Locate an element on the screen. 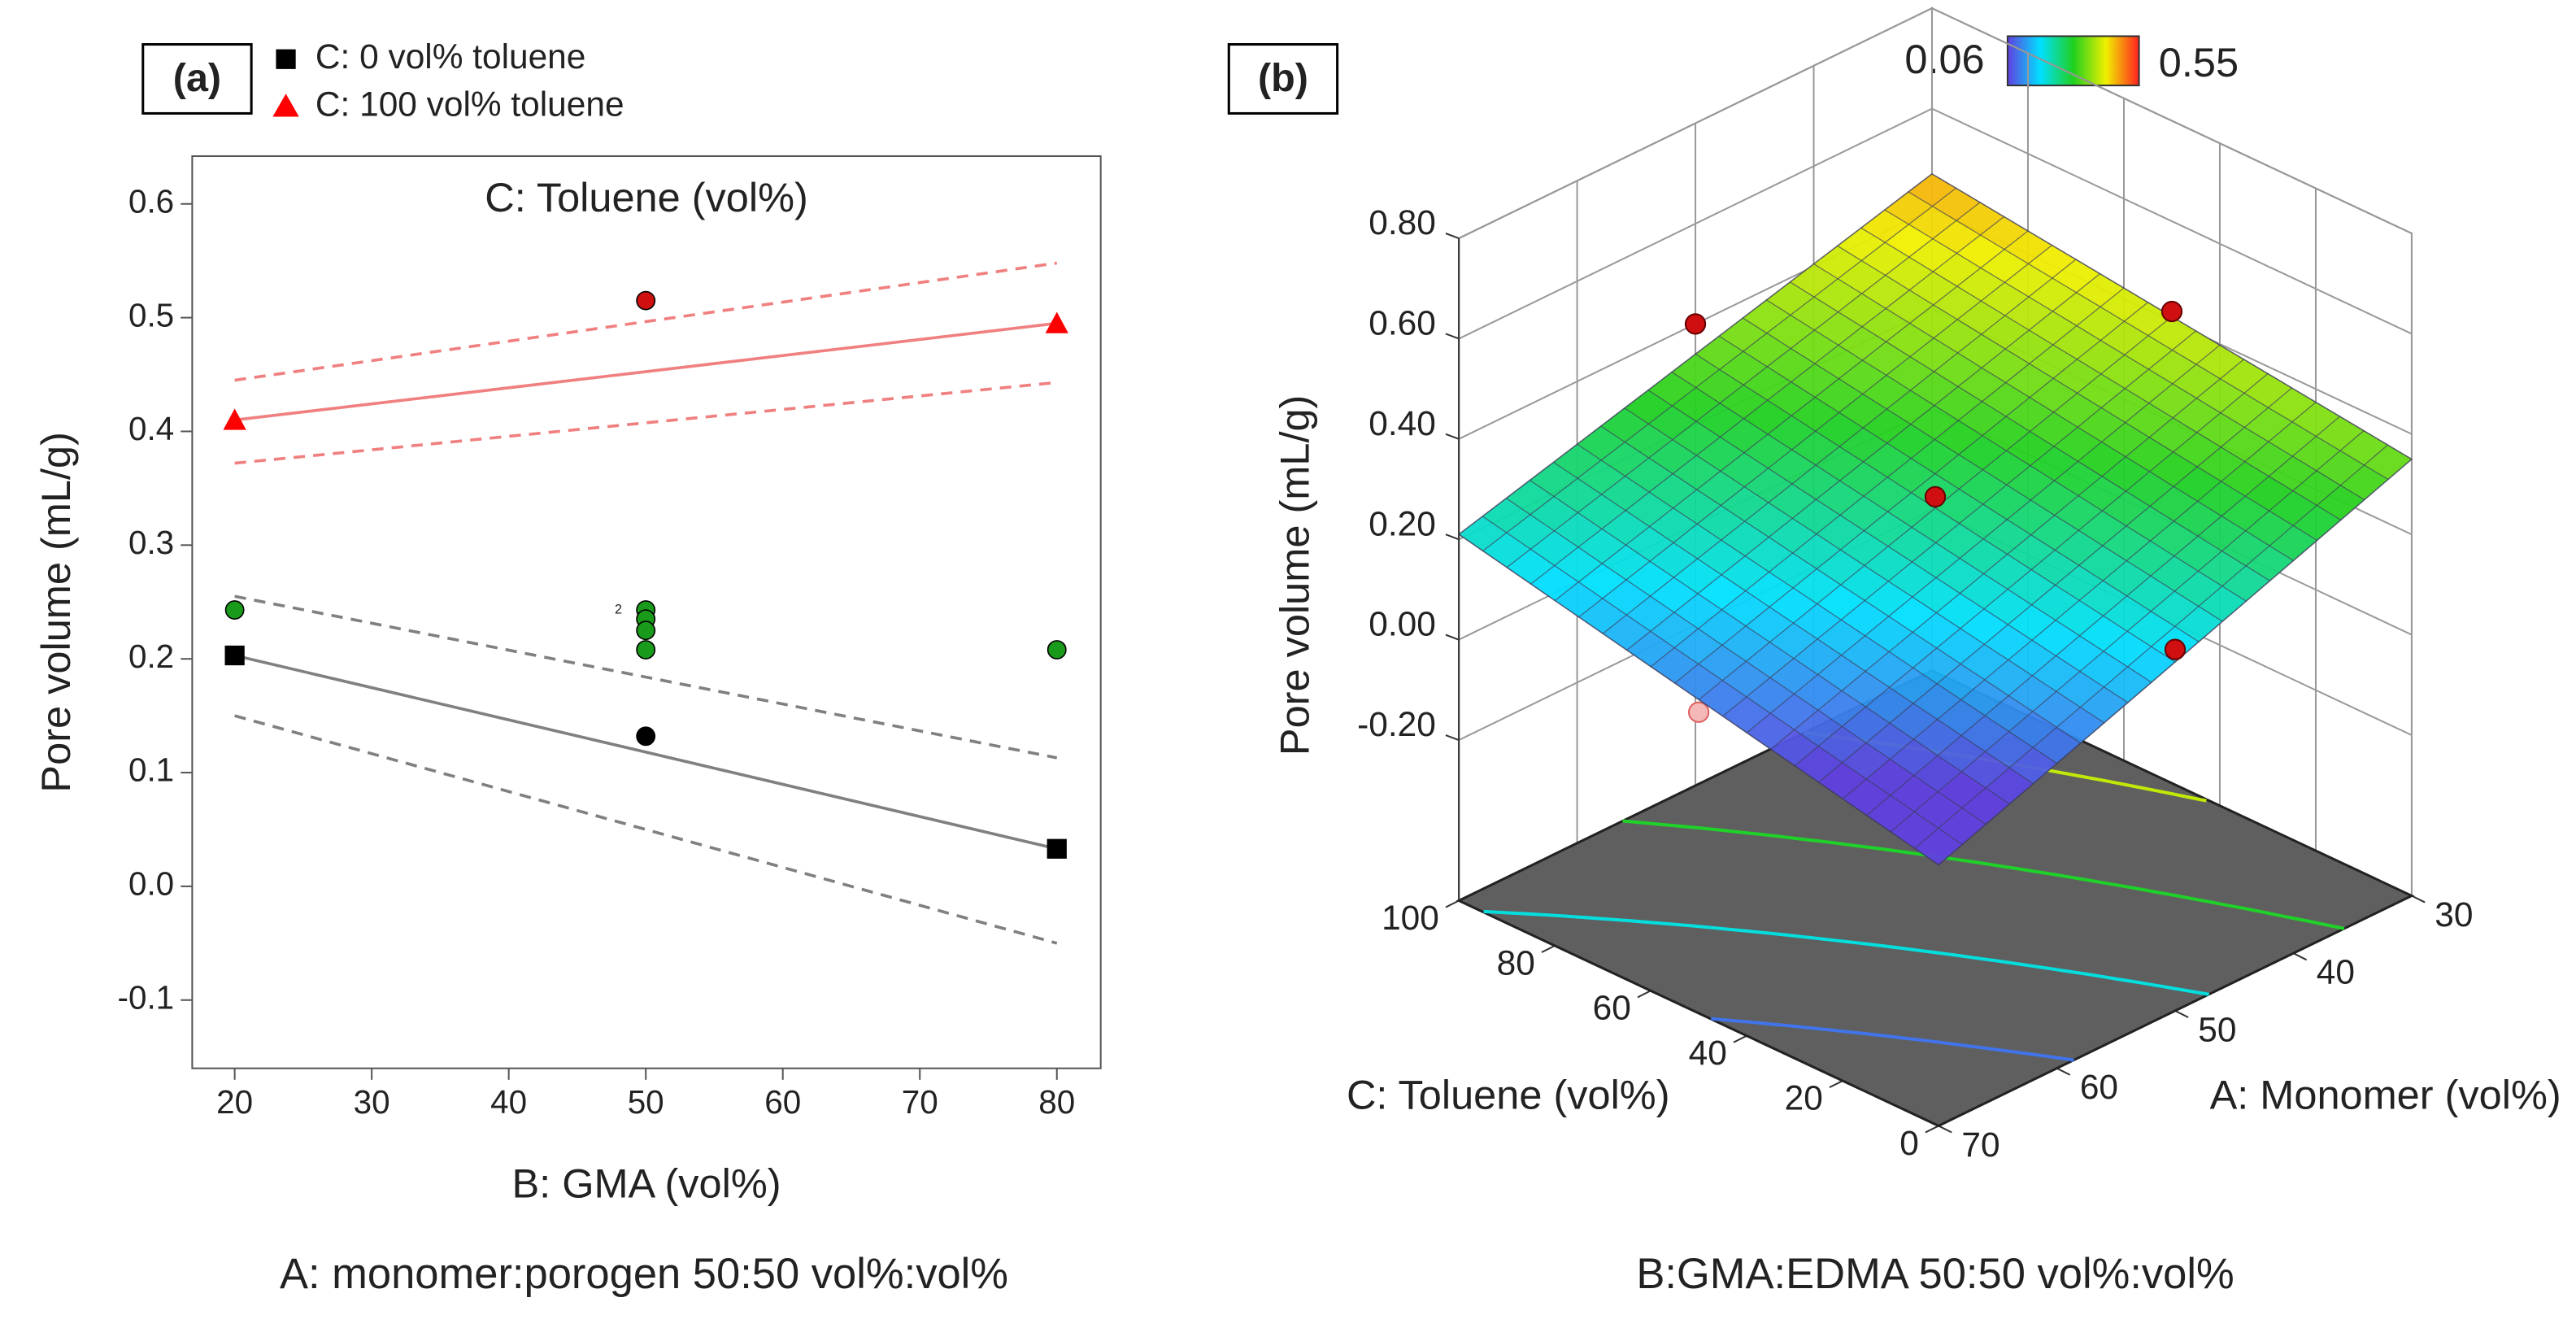  y-tick-label: 0.6 is located at coordinates (151, 201).